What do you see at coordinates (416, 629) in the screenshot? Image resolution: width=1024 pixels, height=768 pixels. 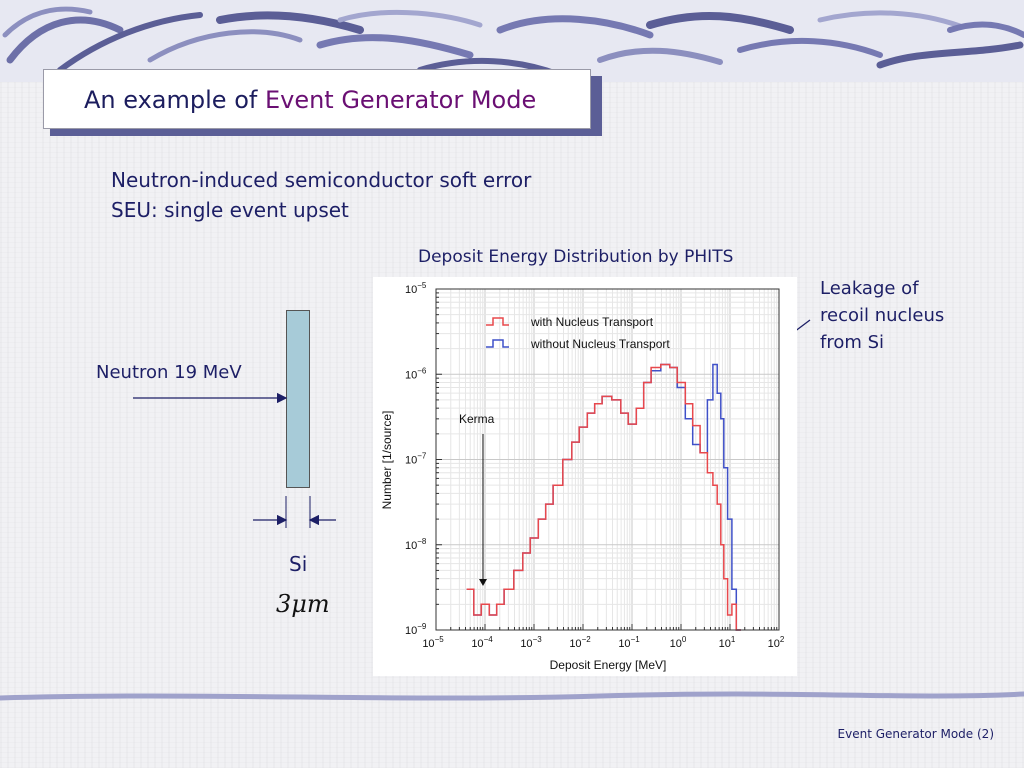 I see `y-tick-label: 10⁻⁹` at bounding box center [416, 629].